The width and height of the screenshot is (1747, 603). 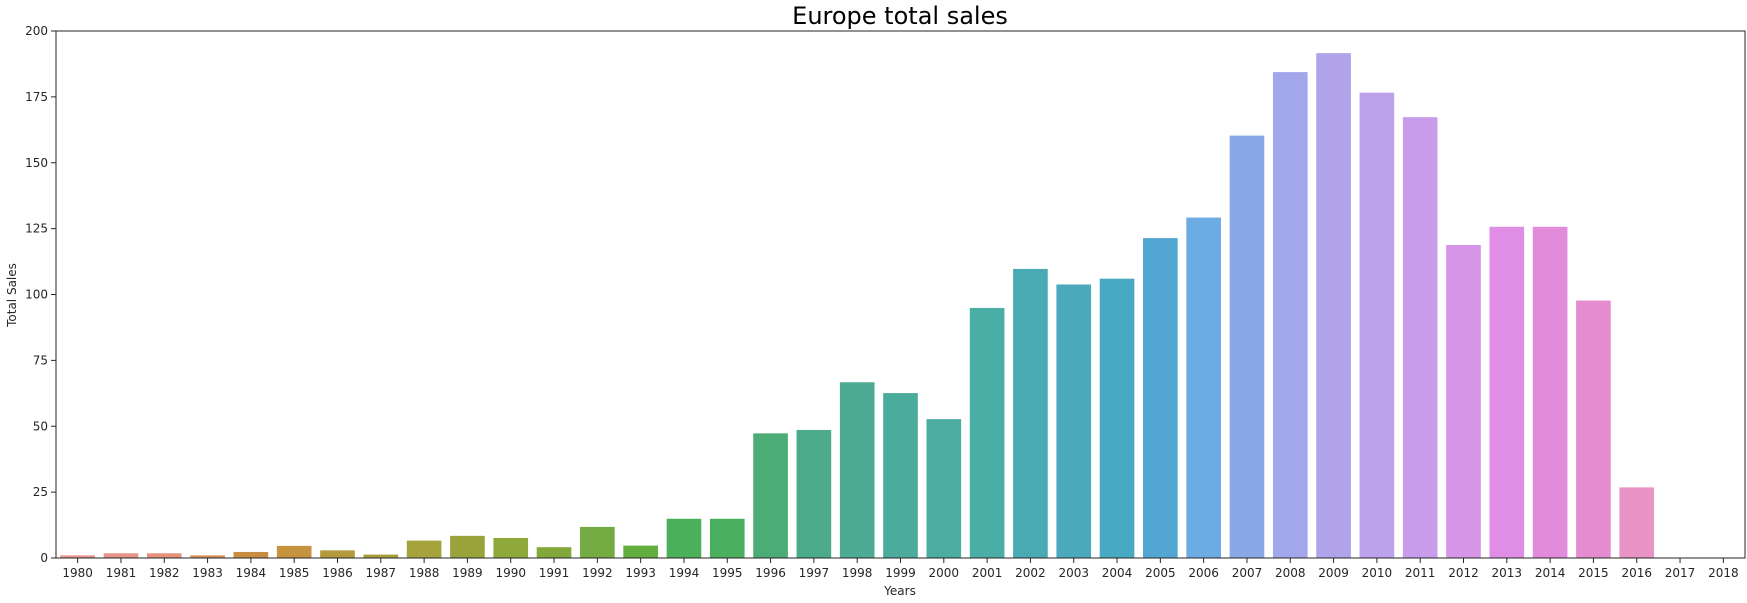 I want to click on bar-2003, so click(x=1074, y=421).